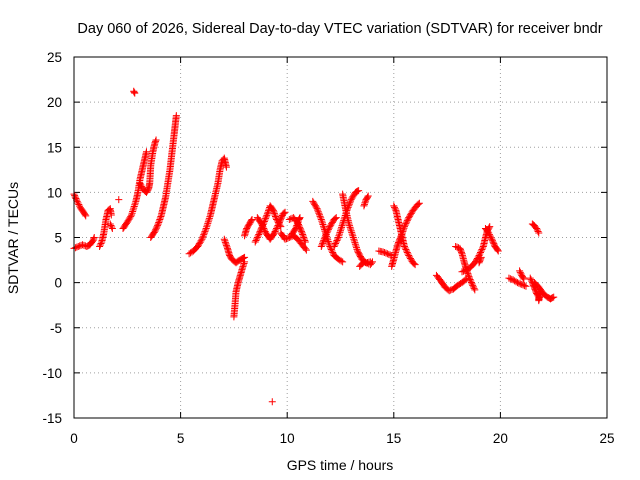 The image size is (640, 480). What do you see at coordinates (340, 465) in the screenshot?
I see `x-axis-label: GPS time / hours` at bounding box center [340, 465].